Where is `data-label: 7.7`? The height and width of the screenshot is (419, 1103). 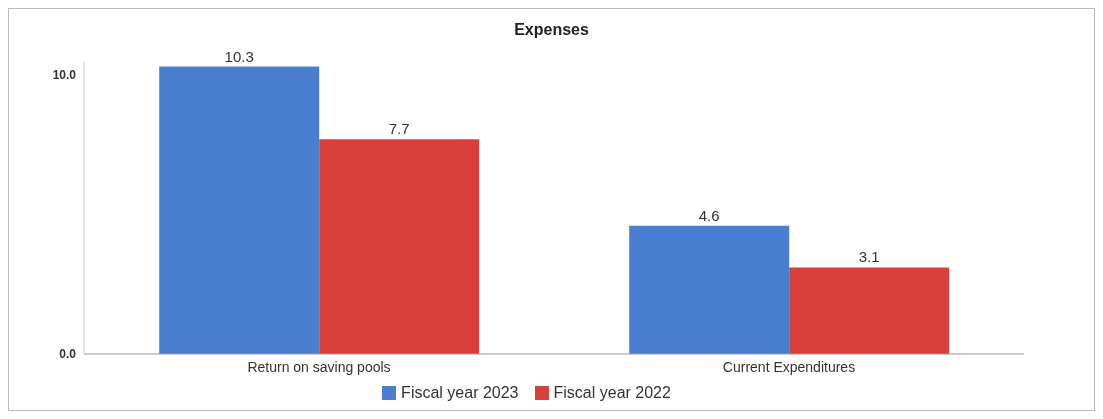 data-label: 7.7 is located at coordinates (399, 129).